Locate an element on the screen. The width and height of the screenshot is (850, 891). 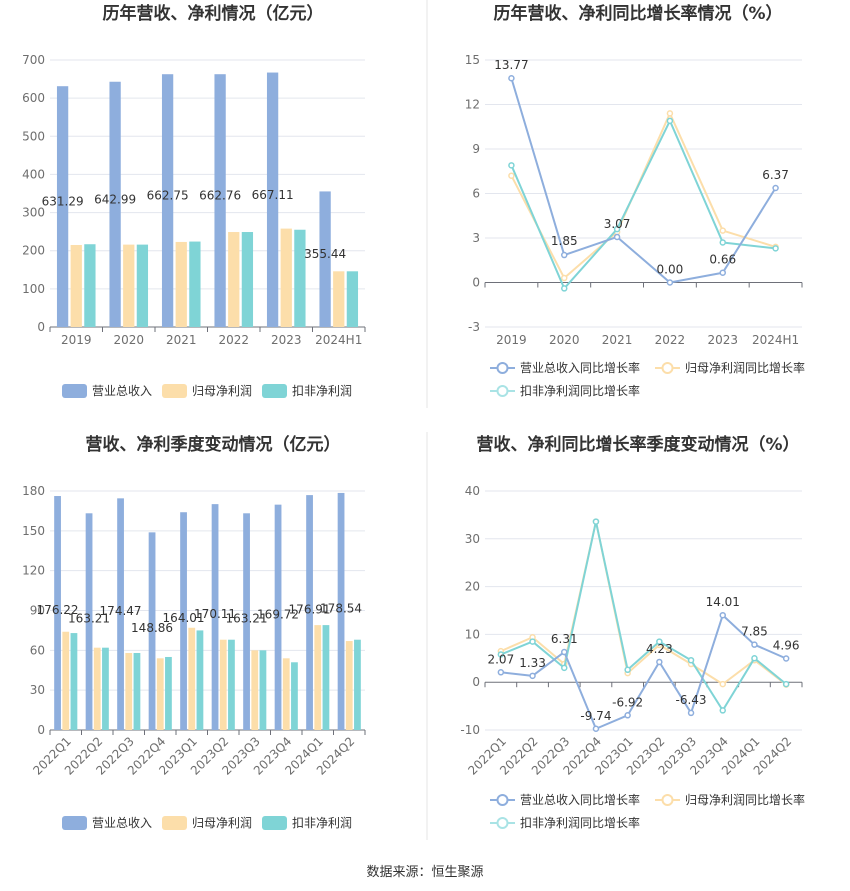
y-tick-label: 400 is located at coordinates (33, 174).